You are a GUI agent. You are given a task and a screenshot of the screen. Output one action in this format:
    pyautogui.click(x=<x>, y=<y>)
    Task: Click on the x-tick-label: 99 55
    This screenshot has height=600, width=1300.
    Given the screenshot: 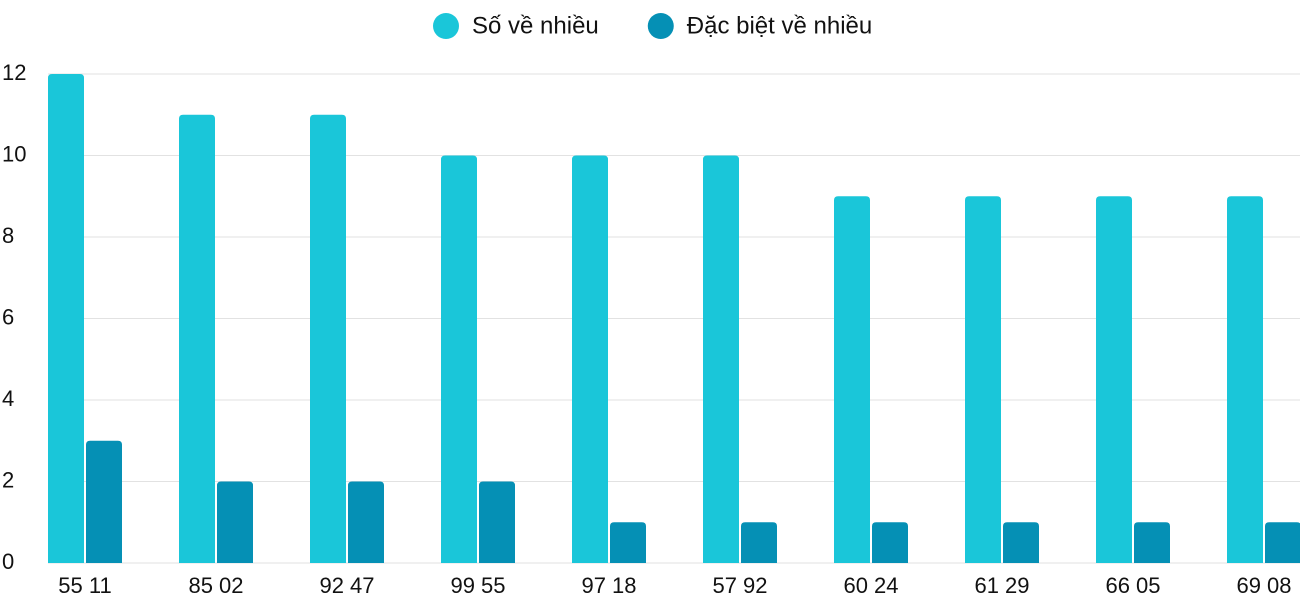 What is the action you would take?
    pyautogui.click(x=477, y=585)
    